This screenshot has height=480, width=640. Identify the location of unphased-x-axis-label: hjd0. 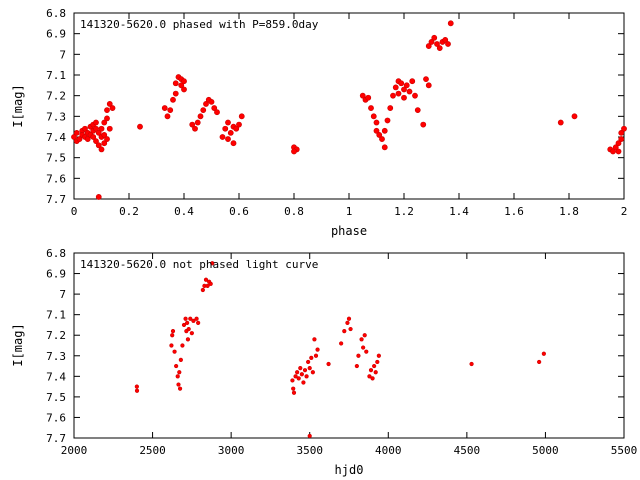
(349, 470).